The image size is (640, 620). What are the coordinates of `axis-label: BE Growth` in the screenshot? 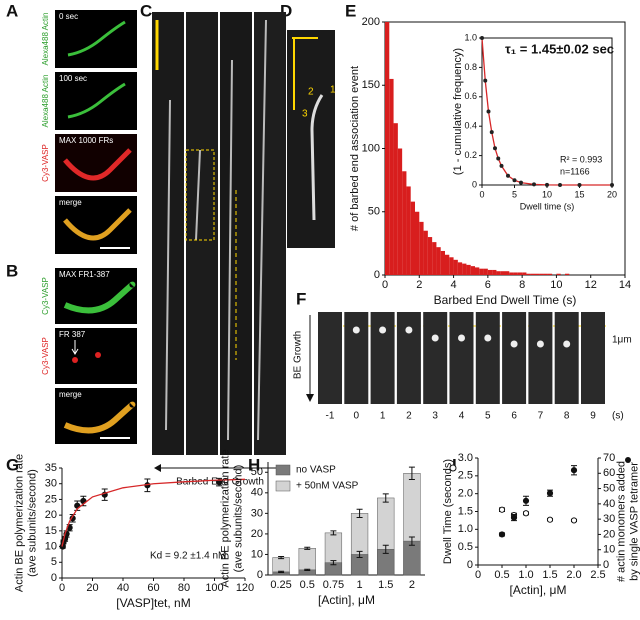 It's located at (298, 355).